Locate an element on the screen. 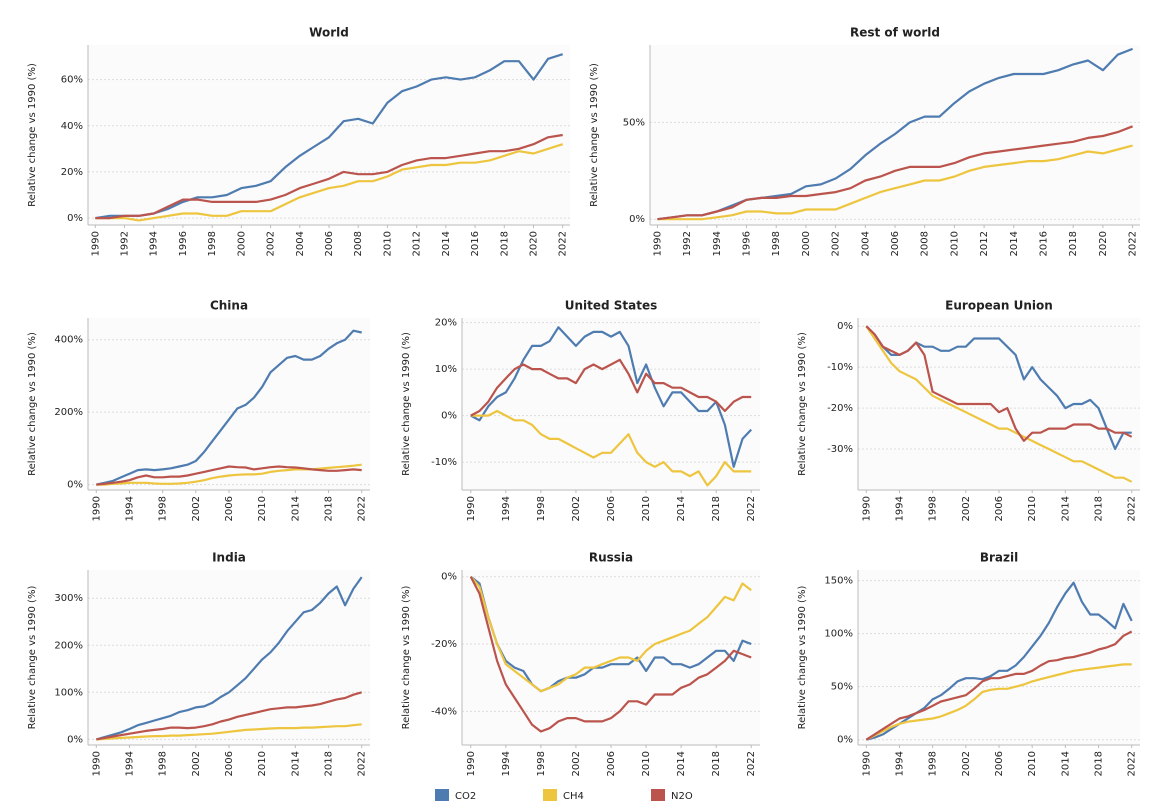 This screenshot has height=808, width=1149. y-tick-label: -40% is located at coordinates (444, 711).